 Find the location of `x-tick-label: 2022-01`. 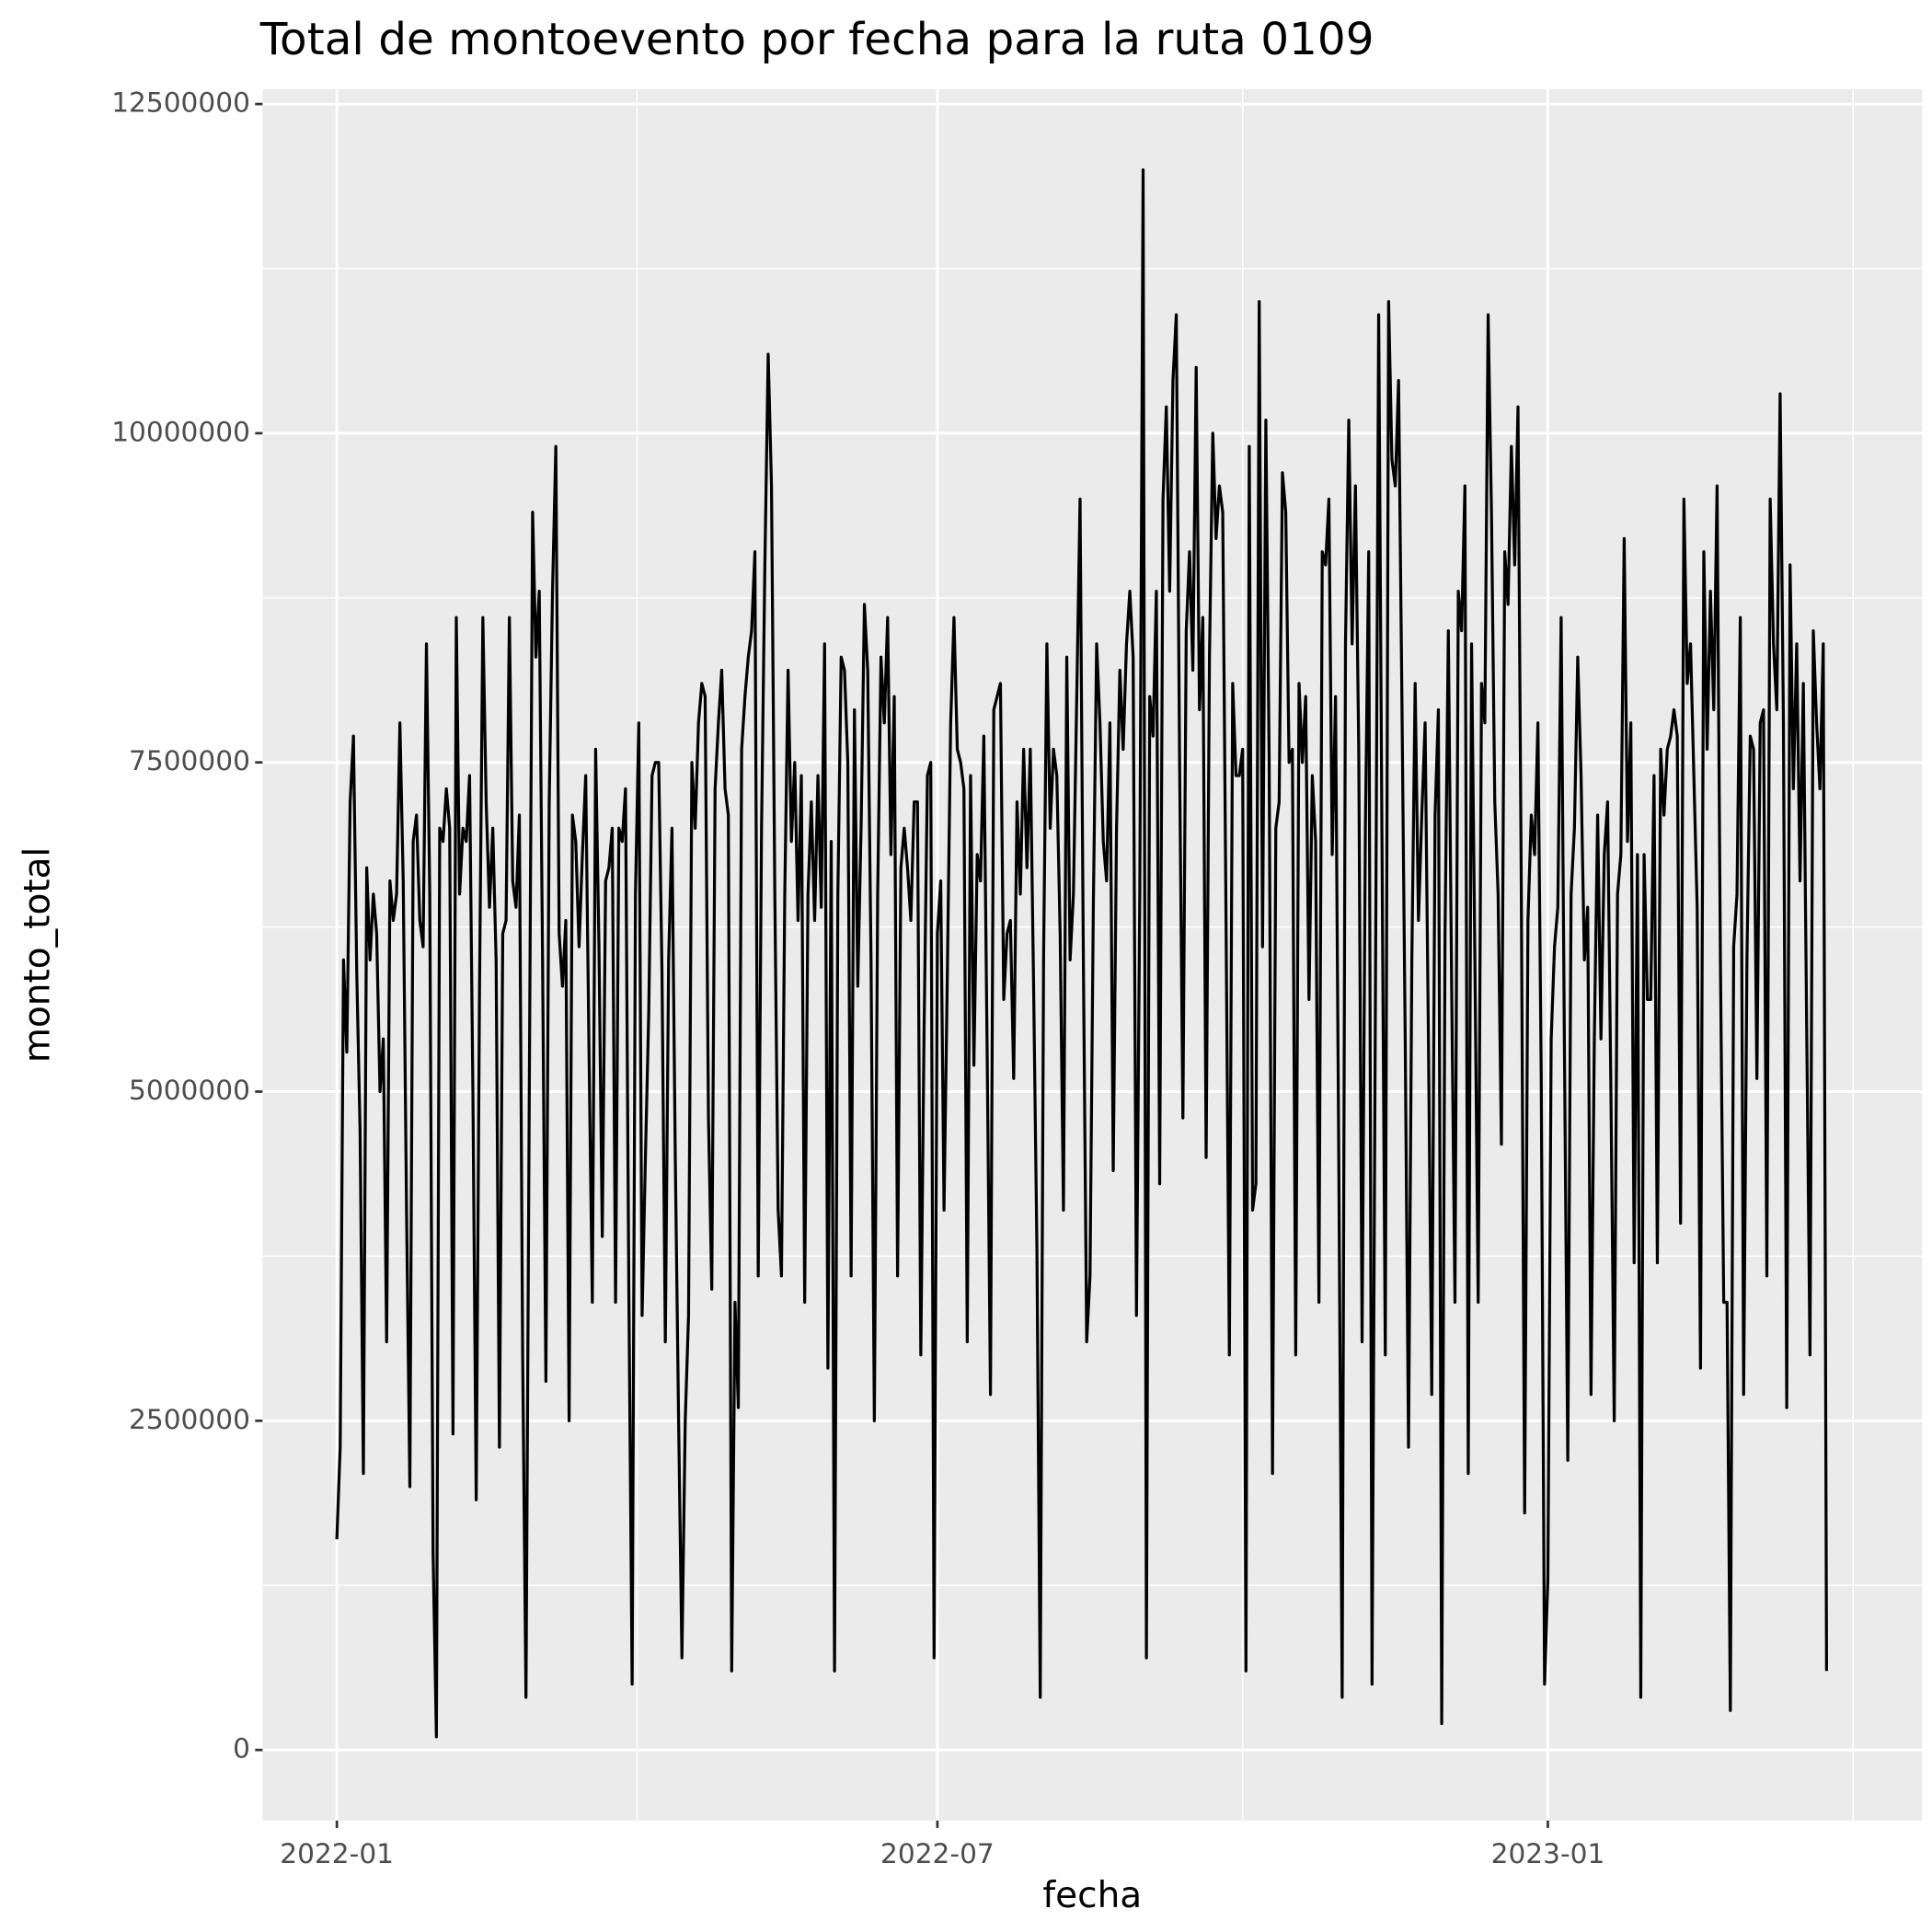

x-tick-label: 2022-01 is located at coordinates (337, 1853).